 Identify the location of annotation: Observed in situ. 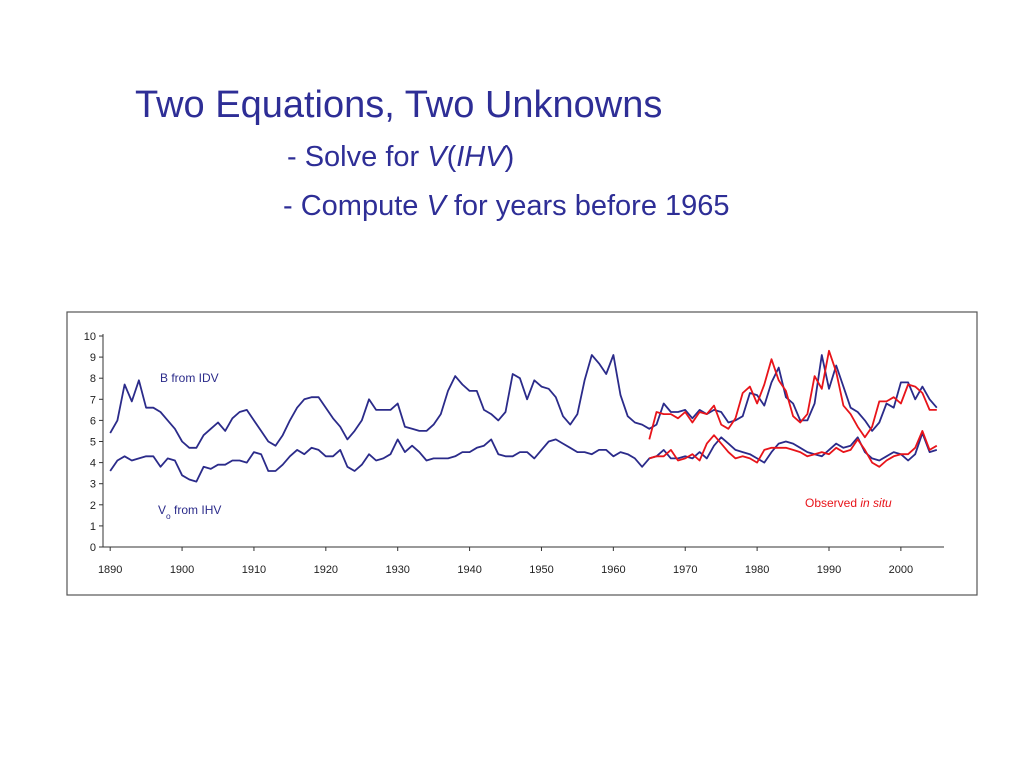
(848, 503).